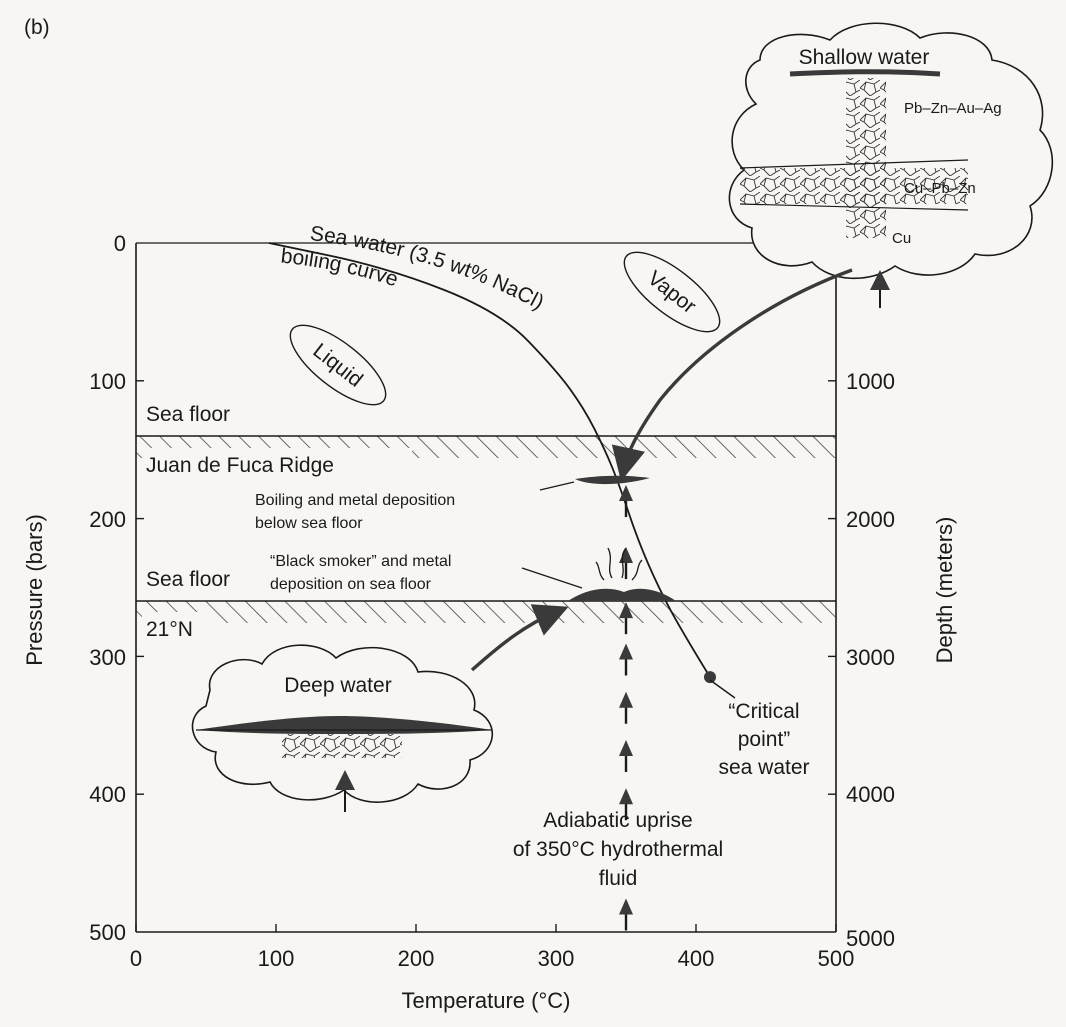 The width and height of the screenshot is (1066, 1027). I want to click on y-axis-left-title: Pressure (bars), so click(34, 590).